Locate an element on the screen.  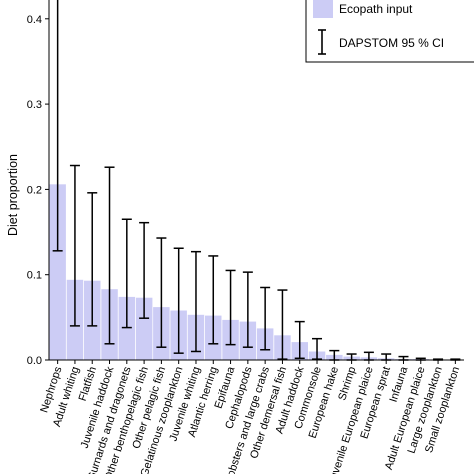
legend: Ecopath input DAPSTOM 95 % CI is located at coordinates (389, 31).